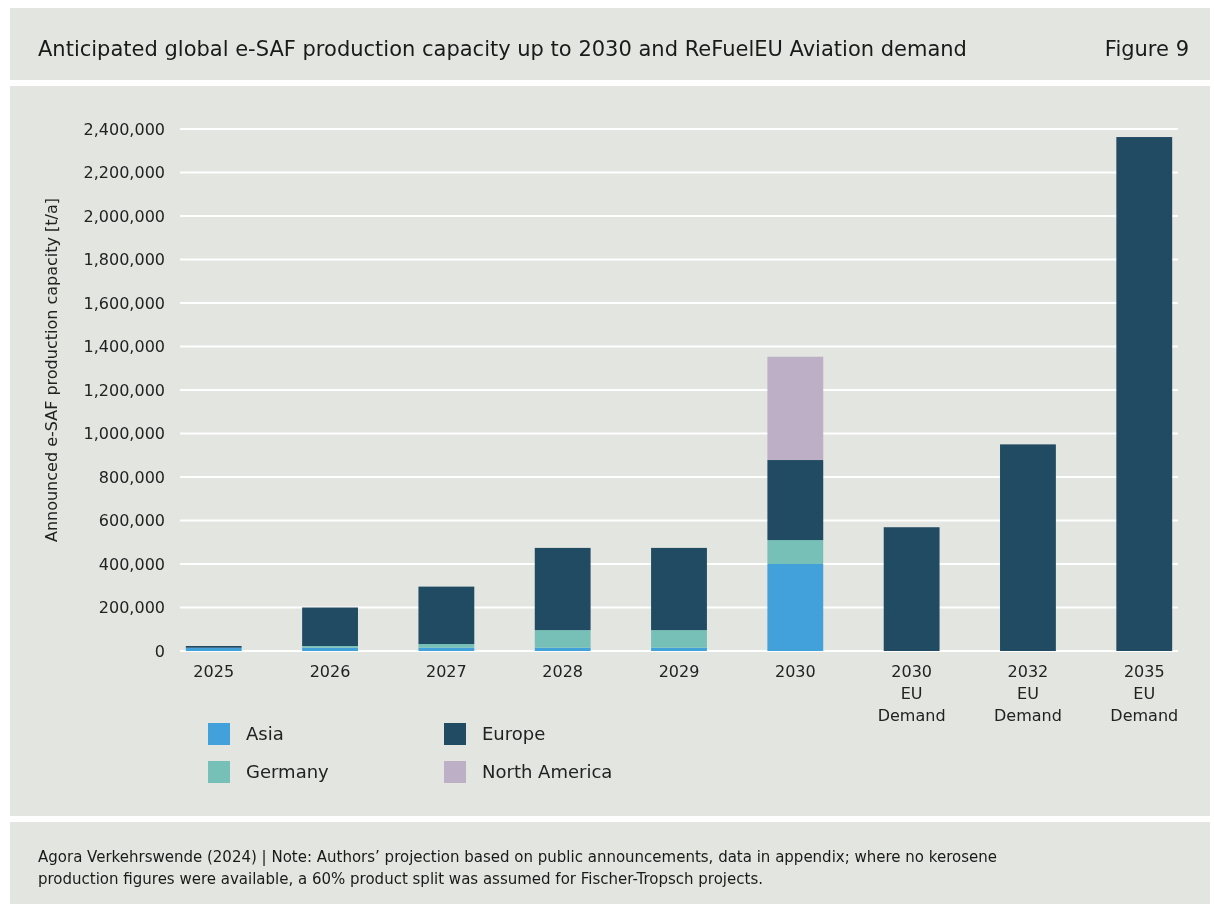 Image resolution: width=1214 pixels, height=904 pixels. I want to click on y-tick-label: 2,000,000, so click(124, 216).